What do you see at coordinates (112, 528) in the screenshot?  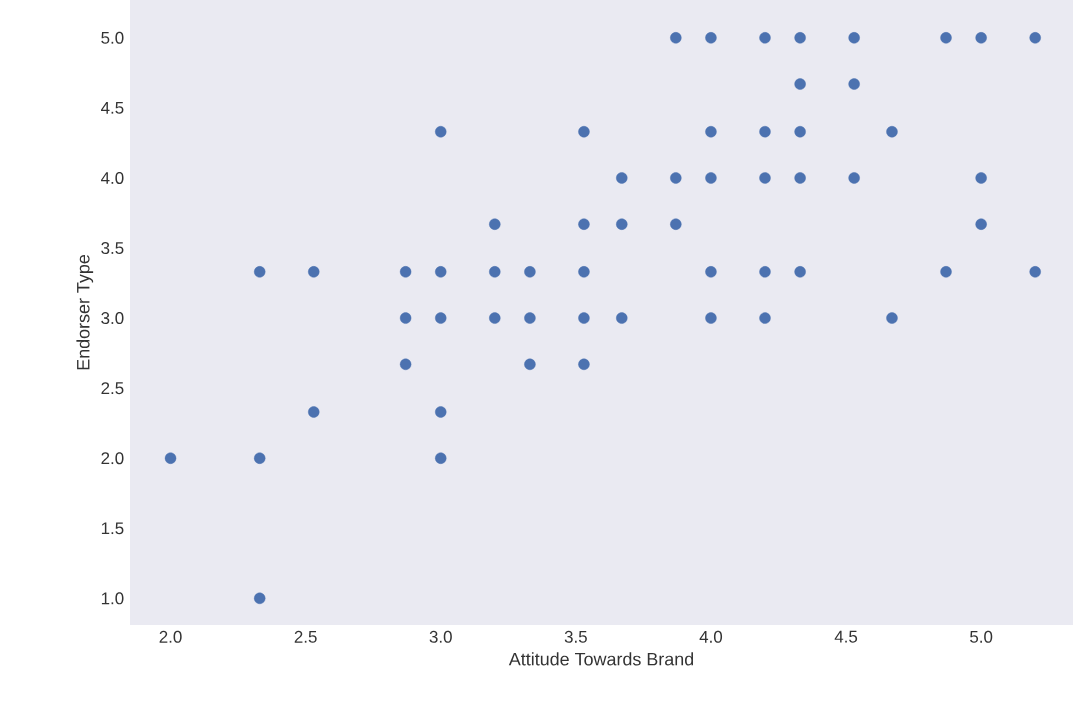 I see `y-tick-label: 1.5` at bounding box center [112, 528].